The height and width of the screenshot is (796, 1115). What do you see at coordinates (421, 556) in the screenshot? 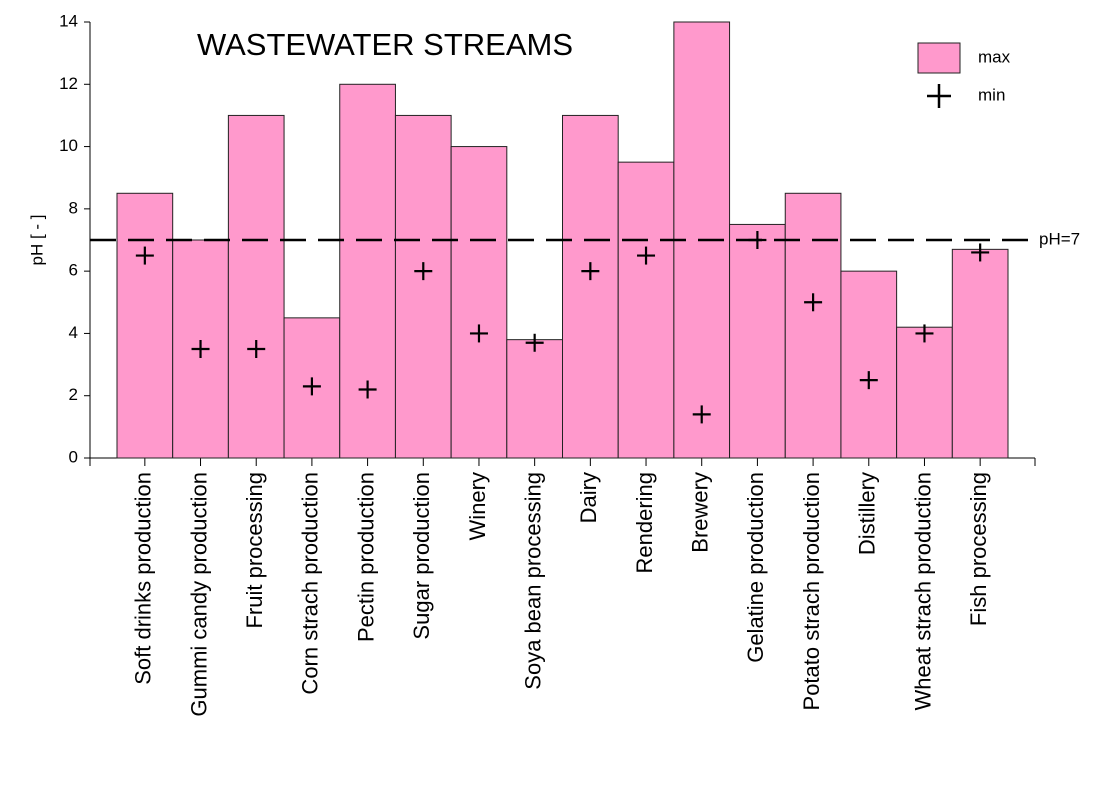
I see `x-tick-label: Sugar production` at bounding box center [421, 556].